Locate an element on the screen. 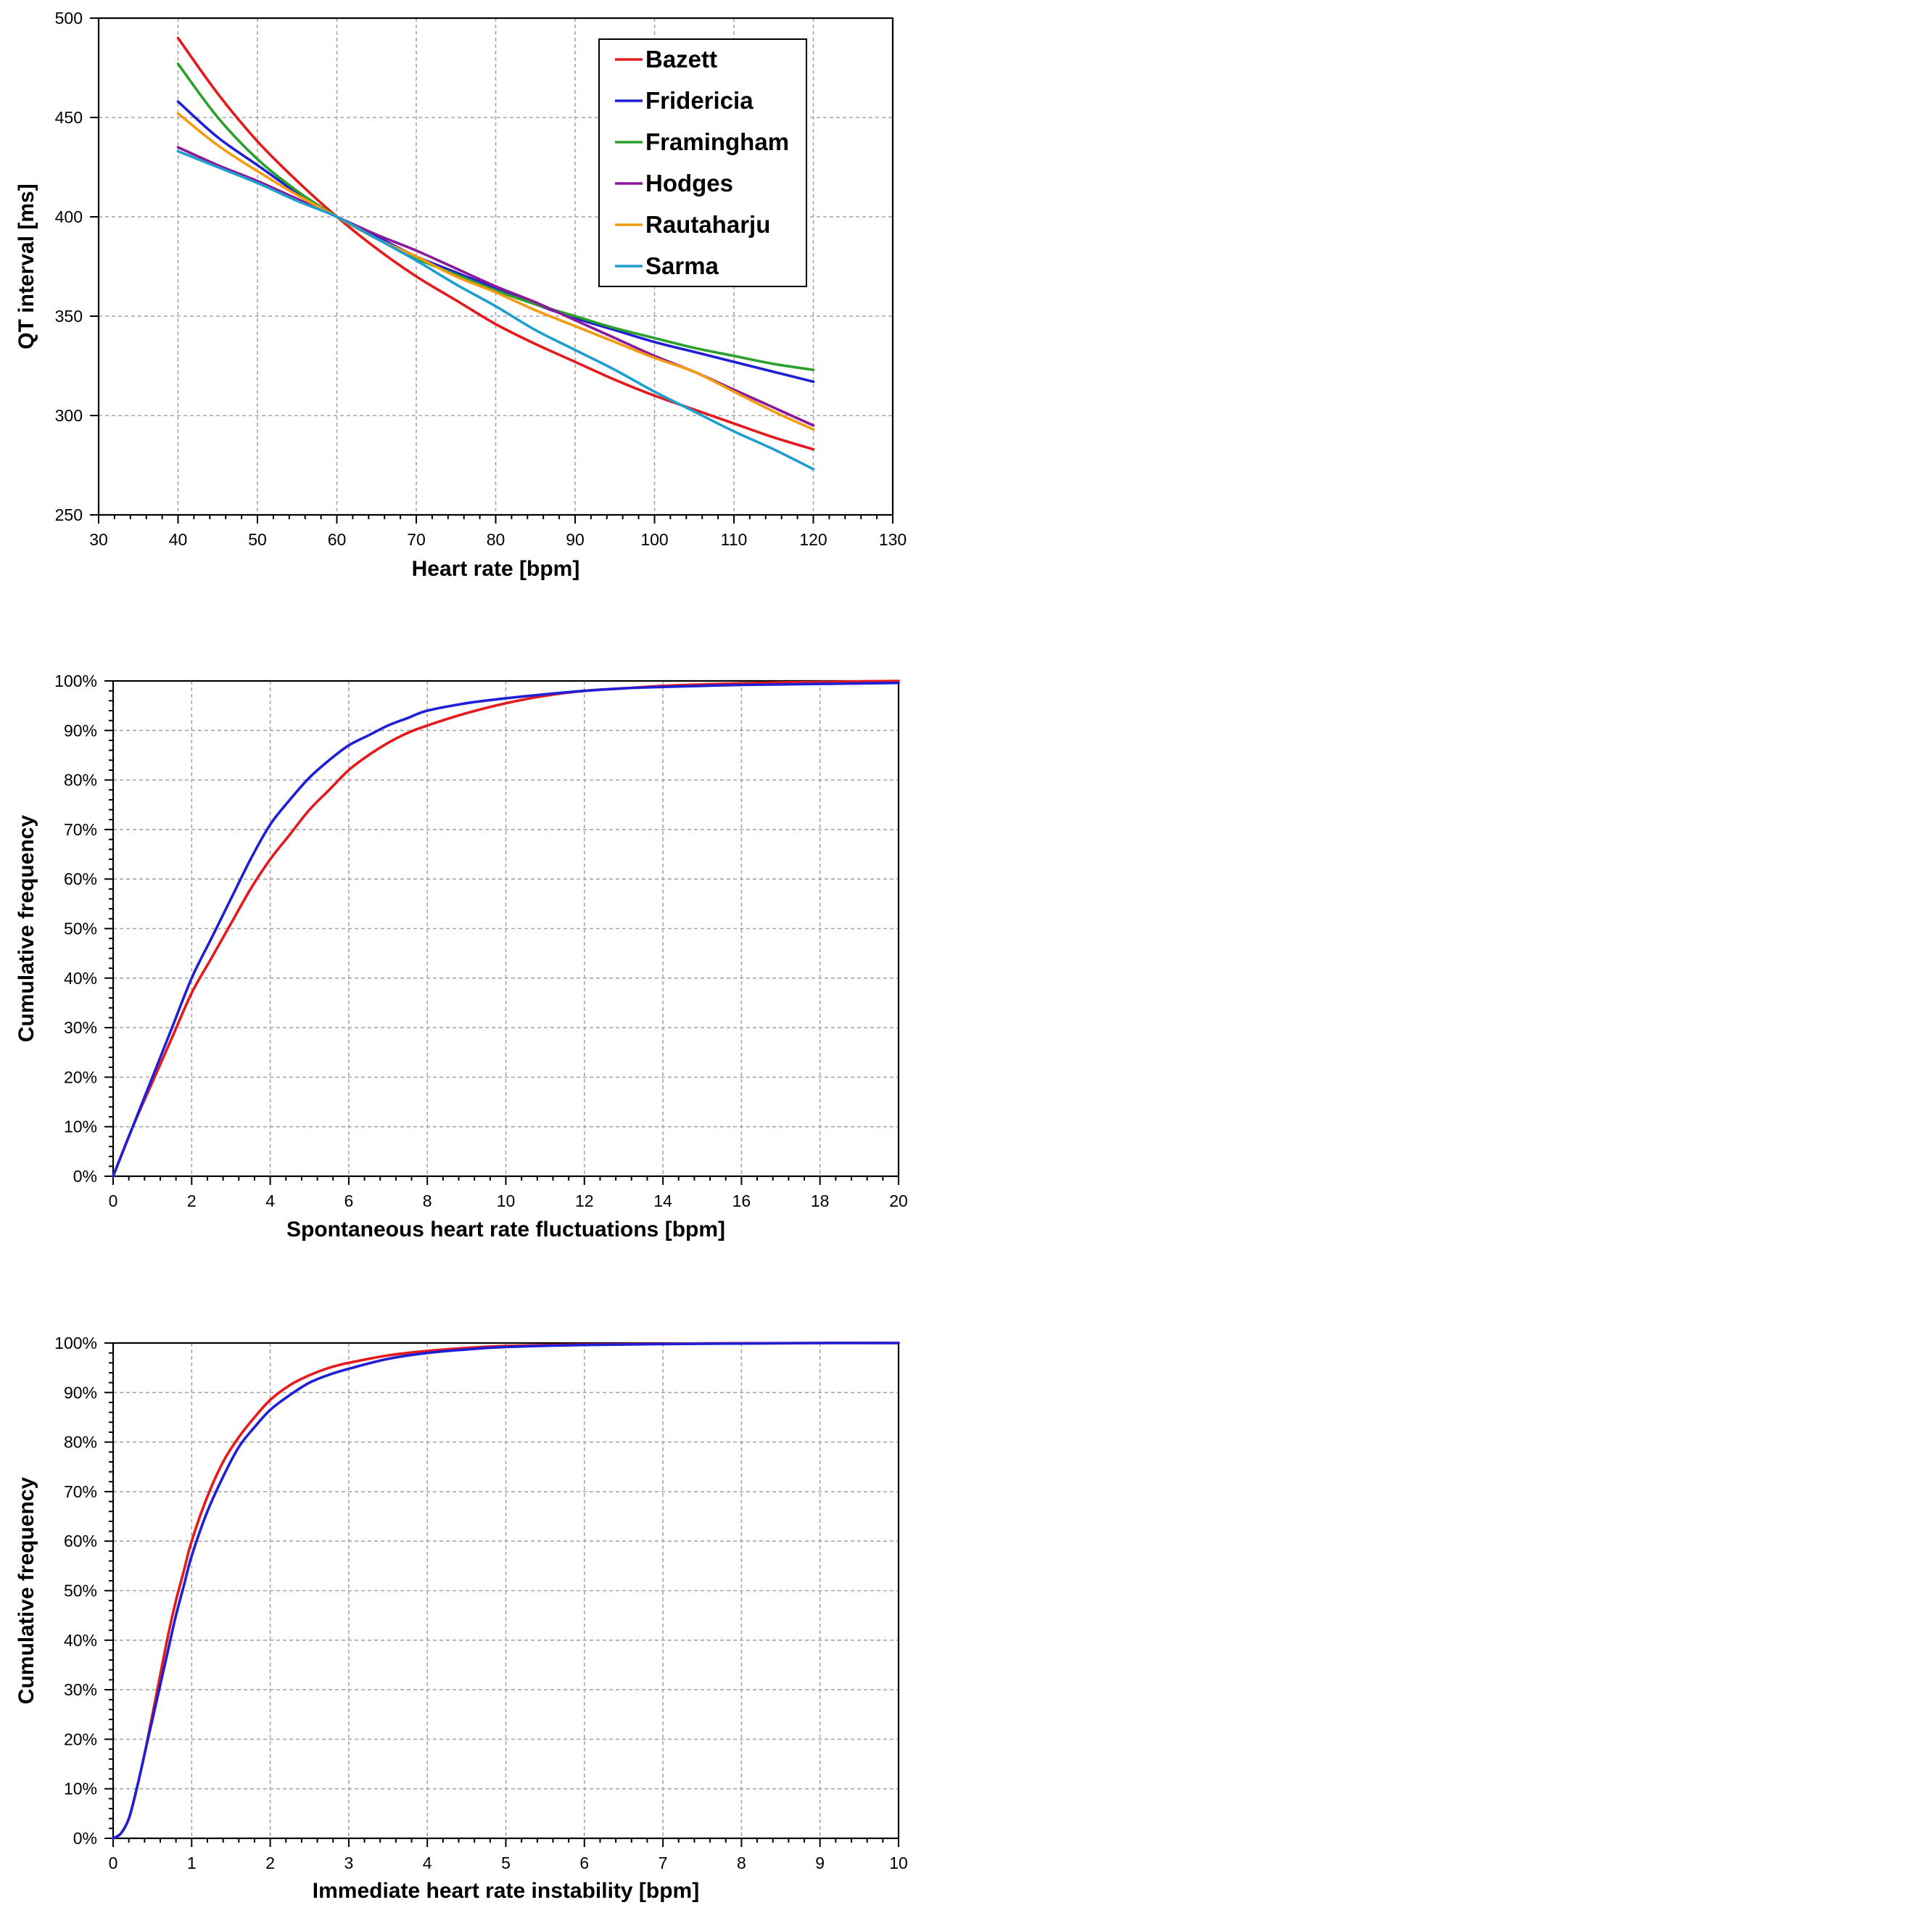  x-tick-label: 80 is located at coordinates (496, 539).